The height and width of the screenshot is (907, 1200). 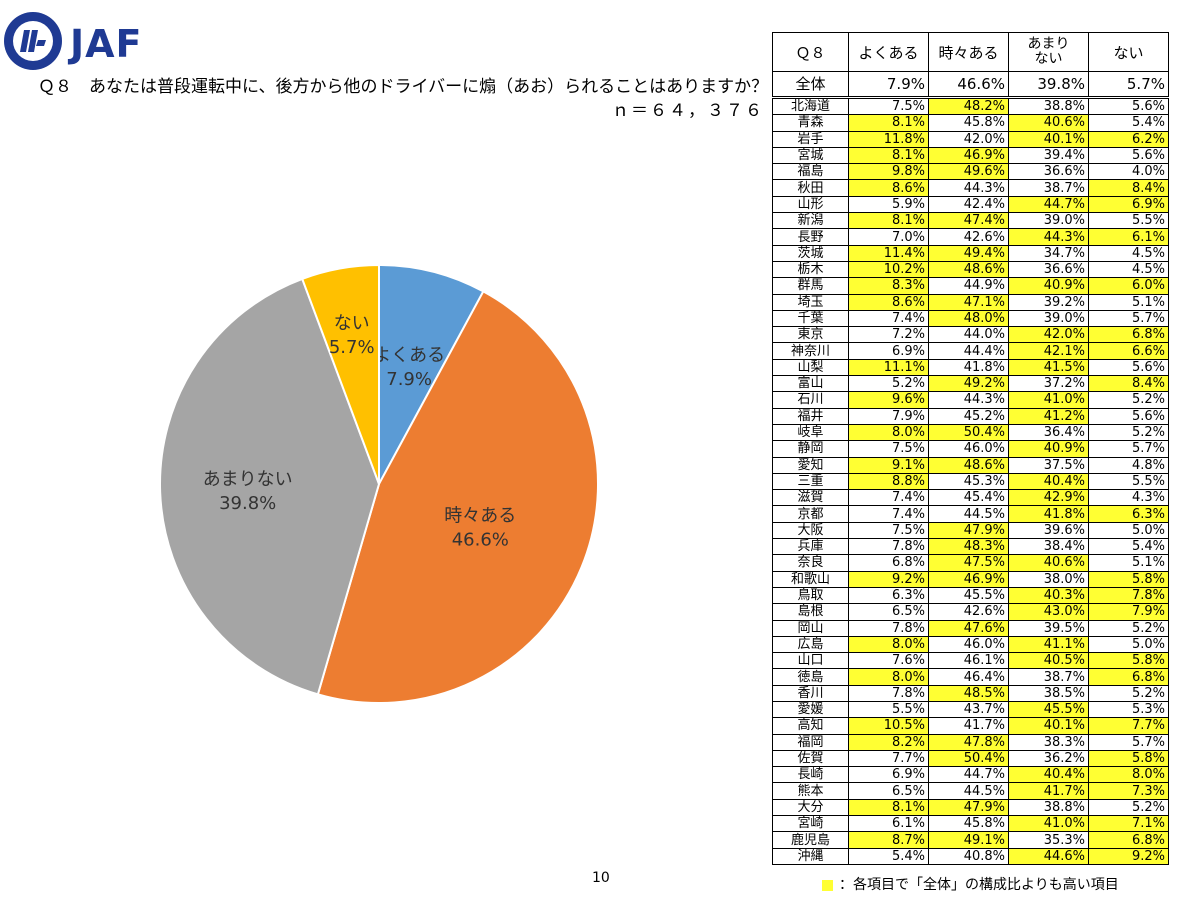 I want to click on table-row: 大分 8.1% 47.9% 38.8% 5.2%, so click(x=970, y=807).